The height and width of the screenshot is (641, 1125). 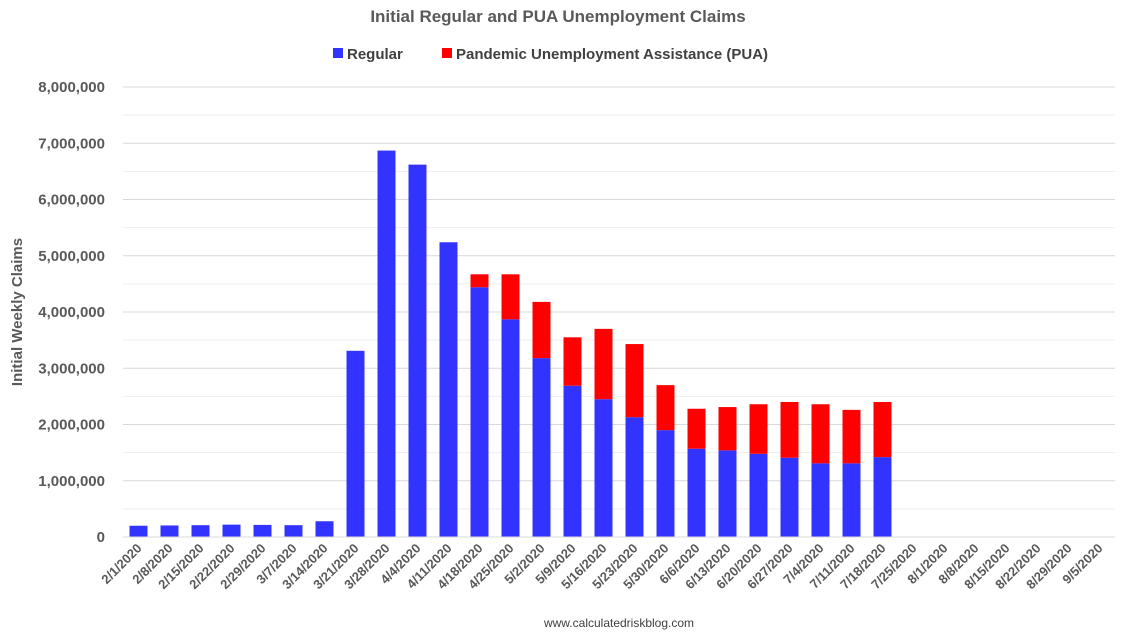 What do you see at coordinates (71, 368) in the screenshot?
I see `y-tick-label: 3,000,000` at bounding box center [71, 368].